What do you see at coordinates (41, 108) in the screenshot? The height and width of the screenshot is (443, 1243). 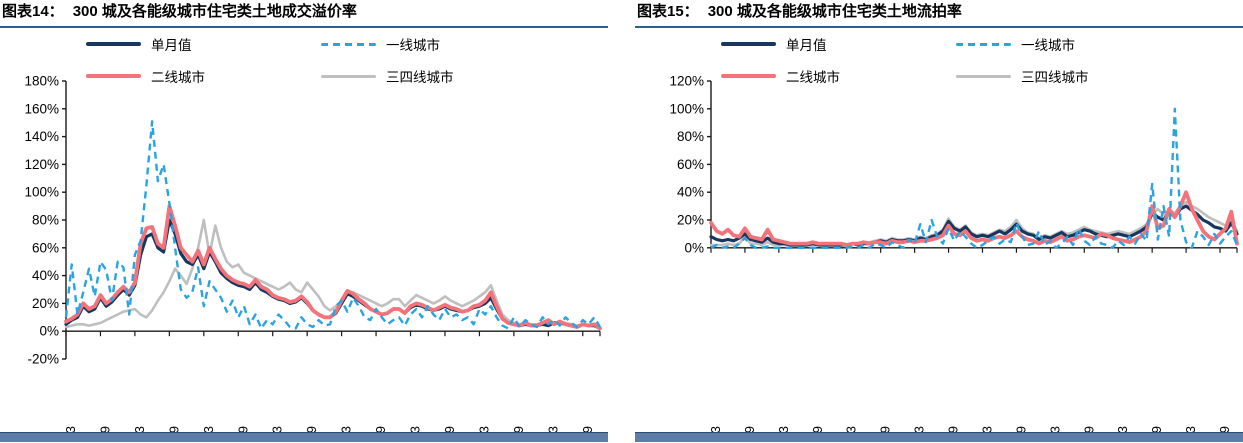 I see `svg-text: 160%` at bounding box center [41, 108].